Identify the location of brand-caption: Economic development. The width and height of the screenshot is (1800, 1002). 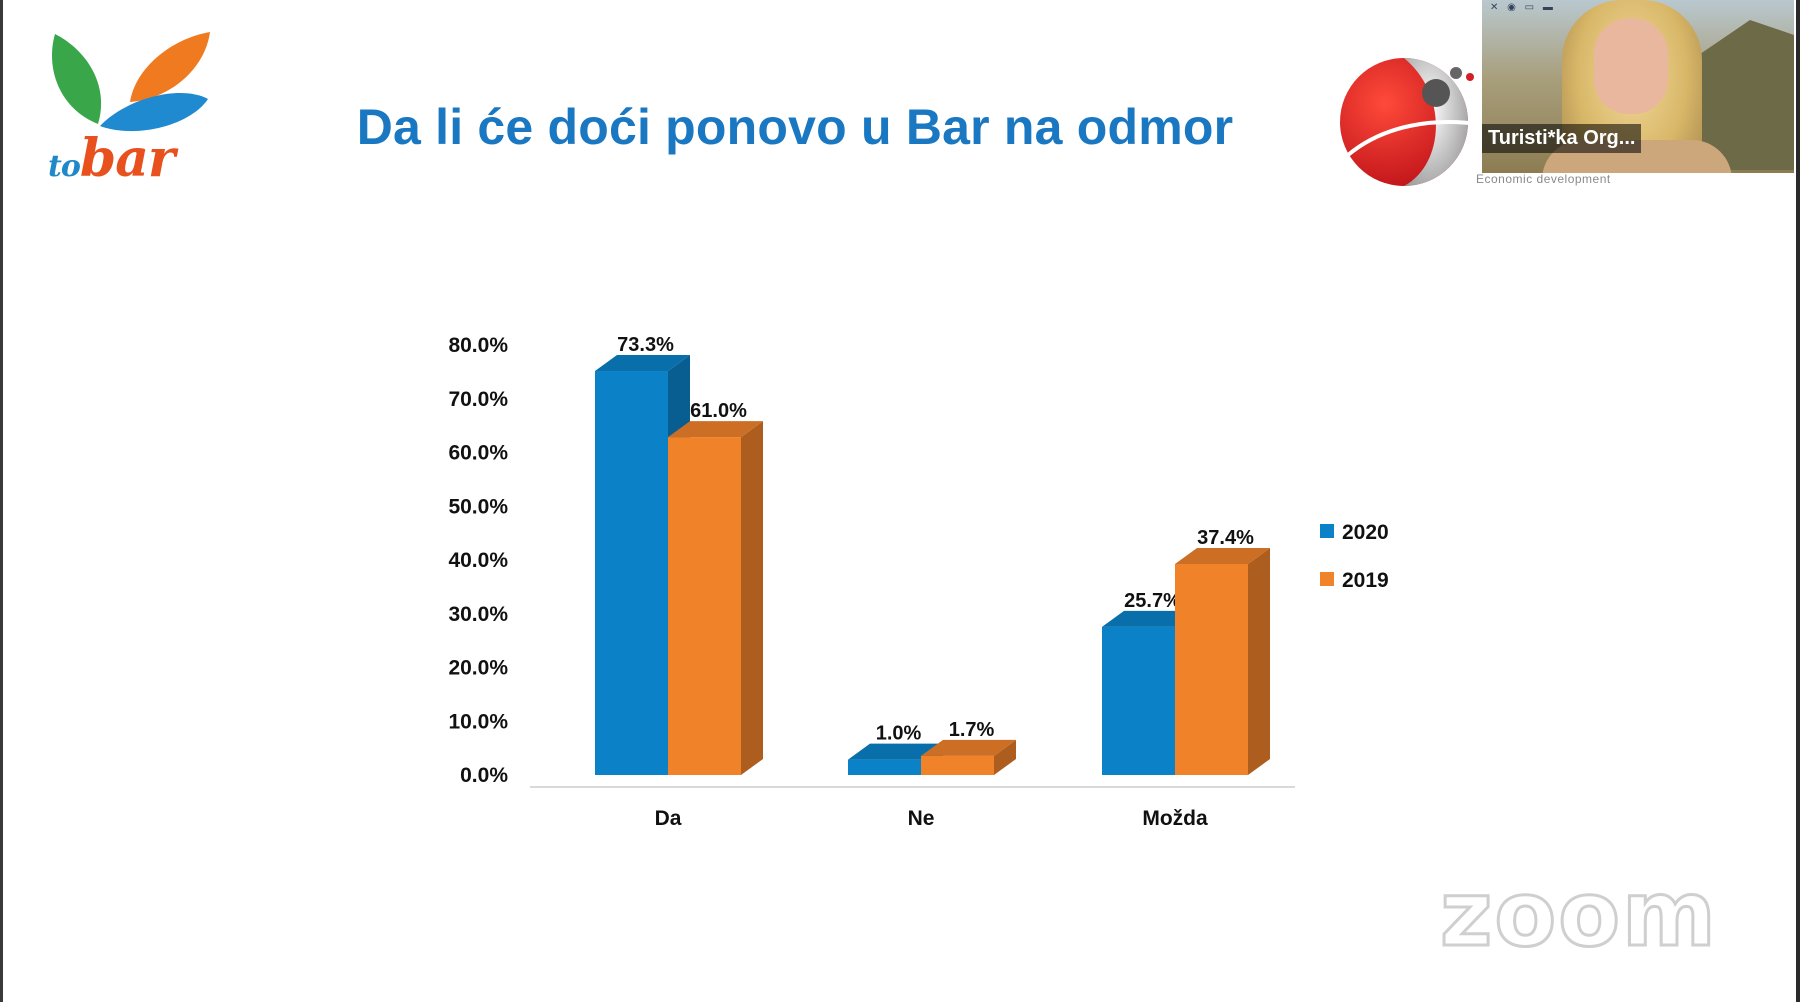
(1543, 179).